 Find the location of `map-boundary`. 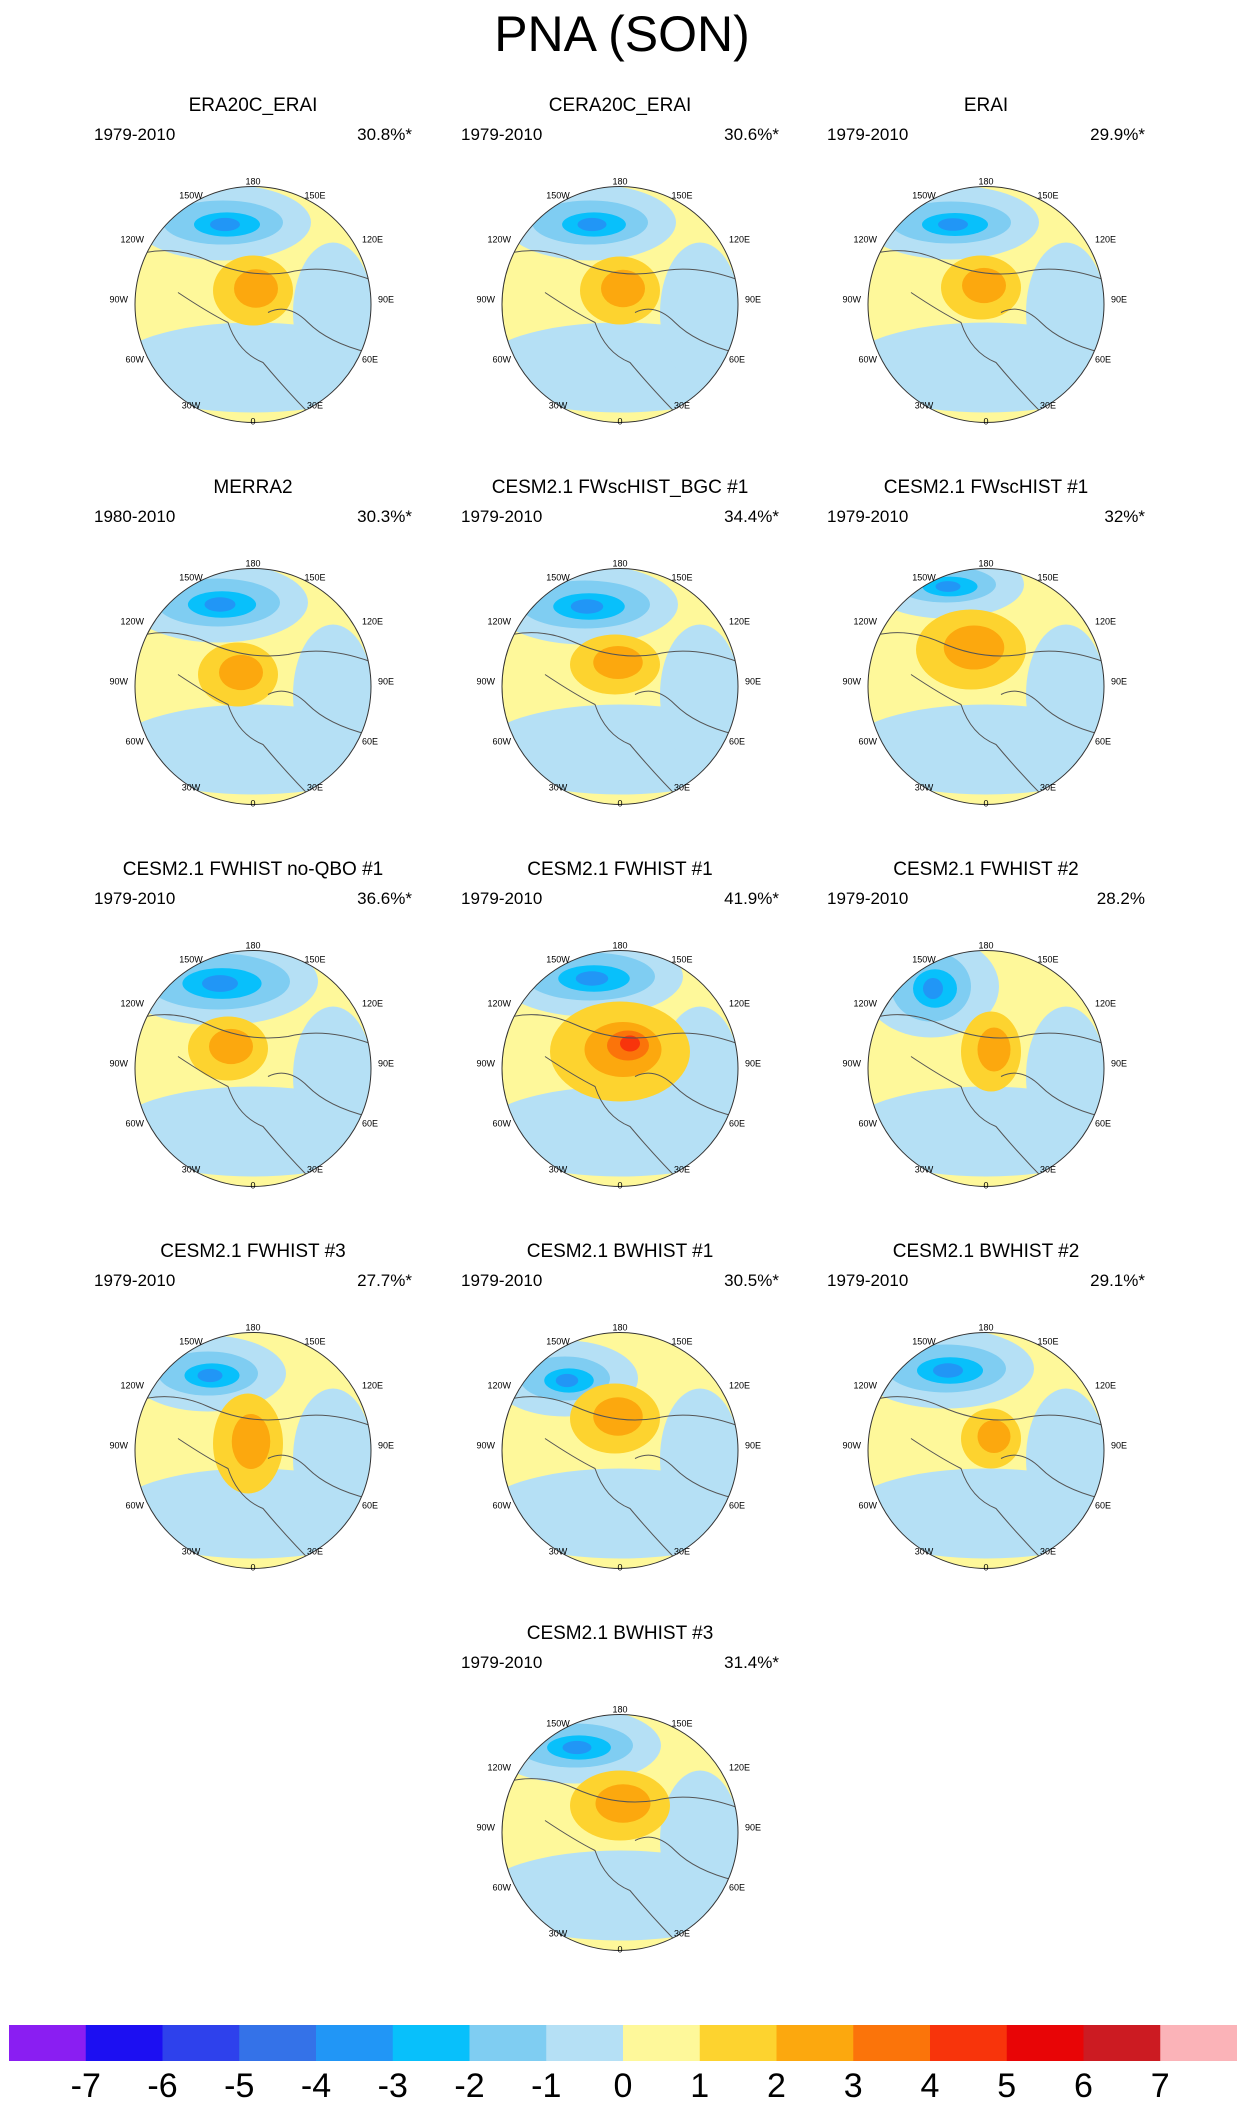

map-boundary is located at coordinates (253, 304).